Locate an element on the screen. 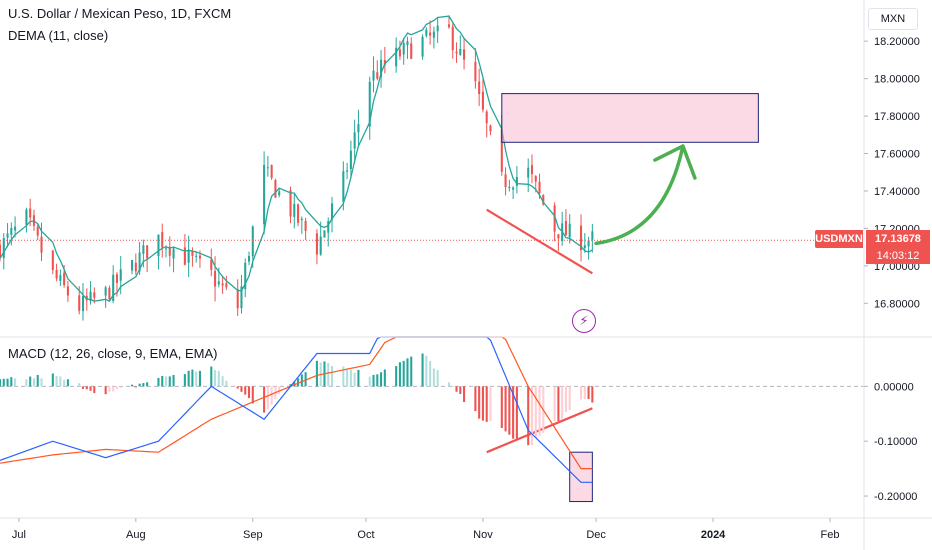 This screenshot has width=932, height=550. currency-button: MXN is located at coordinates (893, 19).